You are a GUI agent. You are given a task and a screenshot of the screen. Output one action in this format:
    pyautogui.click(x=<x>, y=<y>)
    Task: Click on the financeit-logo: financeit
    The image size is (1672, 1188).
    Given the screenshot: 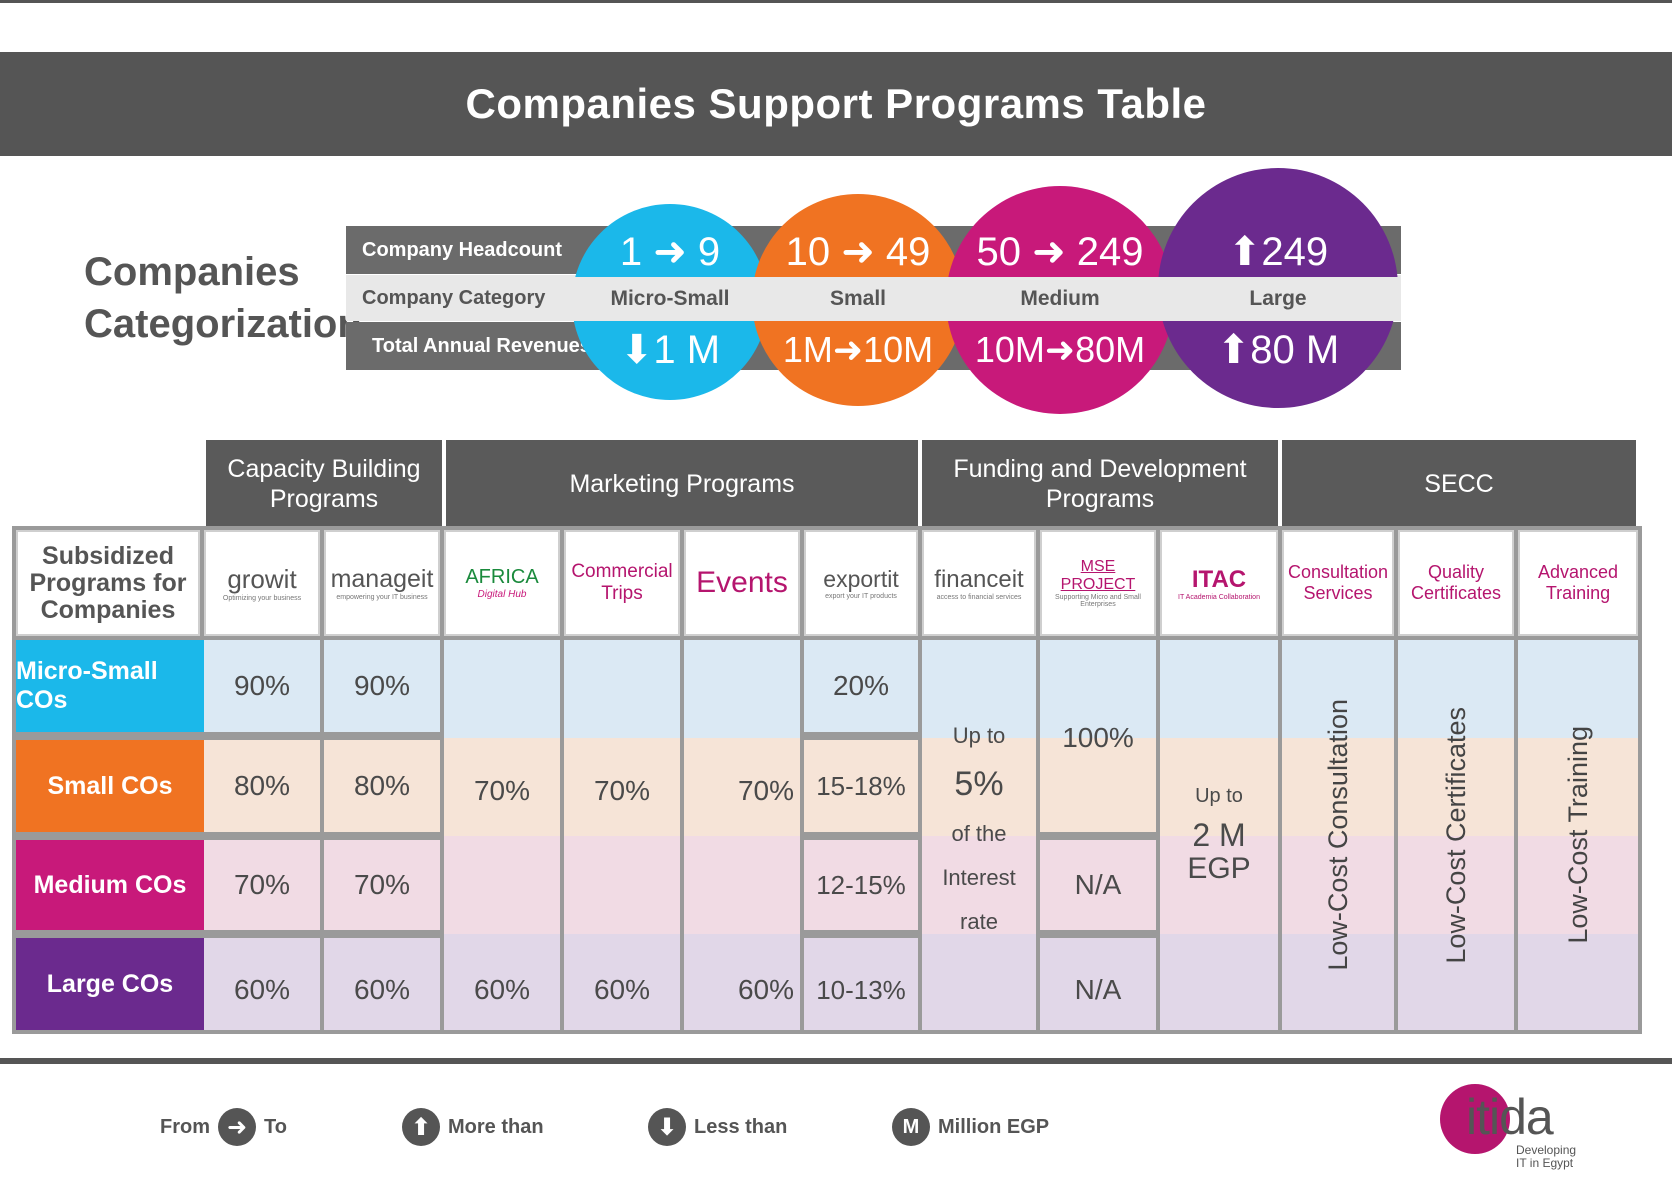 What is the action you would take?
    pyautogui.click(x=979, y=579)
    